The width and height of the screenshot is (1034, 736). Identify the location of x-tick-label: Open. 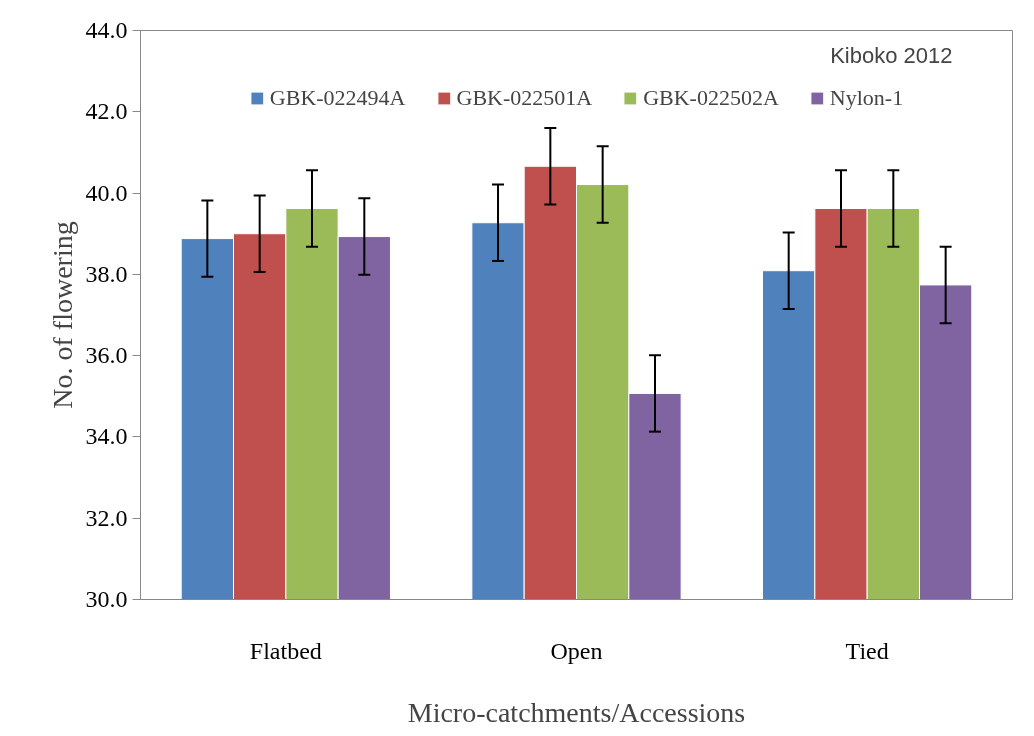
(576, 650).